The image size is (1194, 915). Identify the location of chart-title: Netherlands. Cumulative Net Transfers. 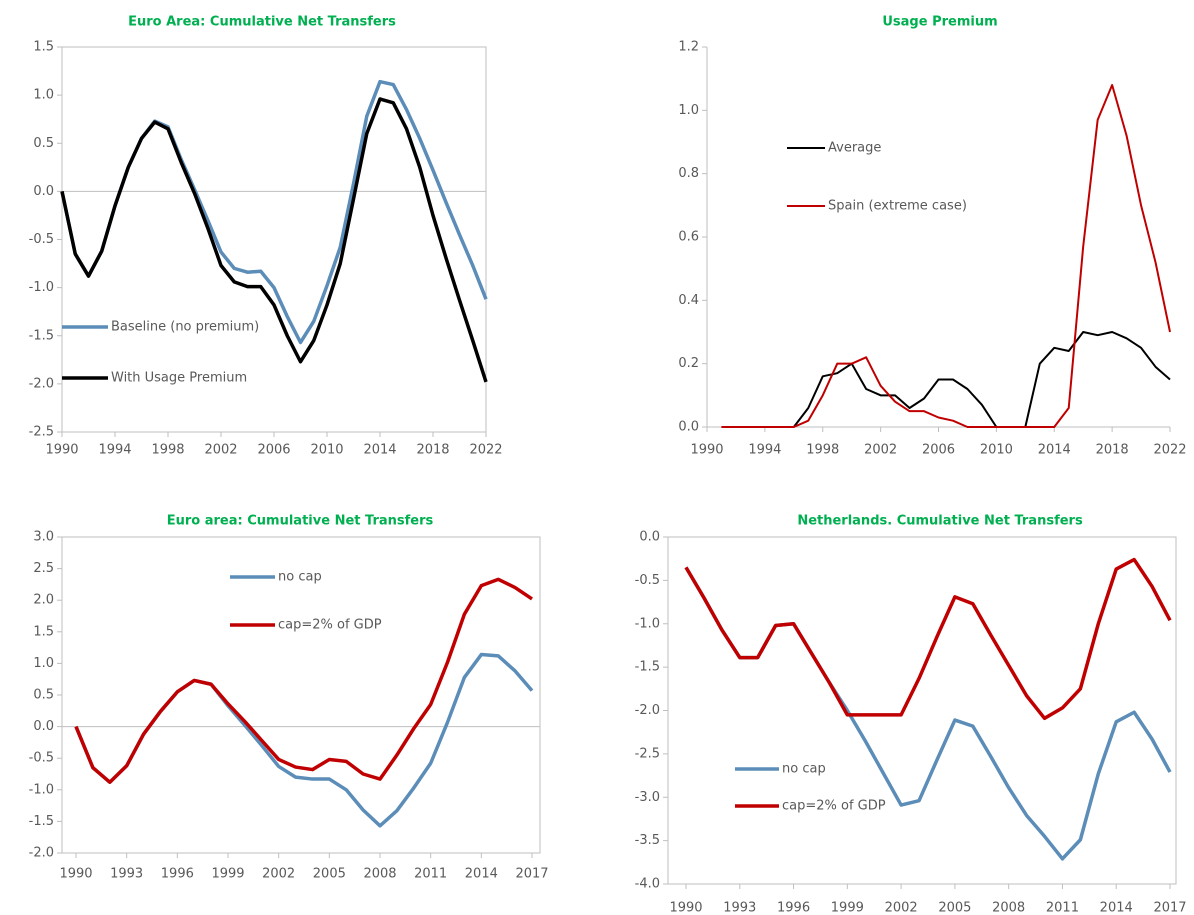
(940, 521).